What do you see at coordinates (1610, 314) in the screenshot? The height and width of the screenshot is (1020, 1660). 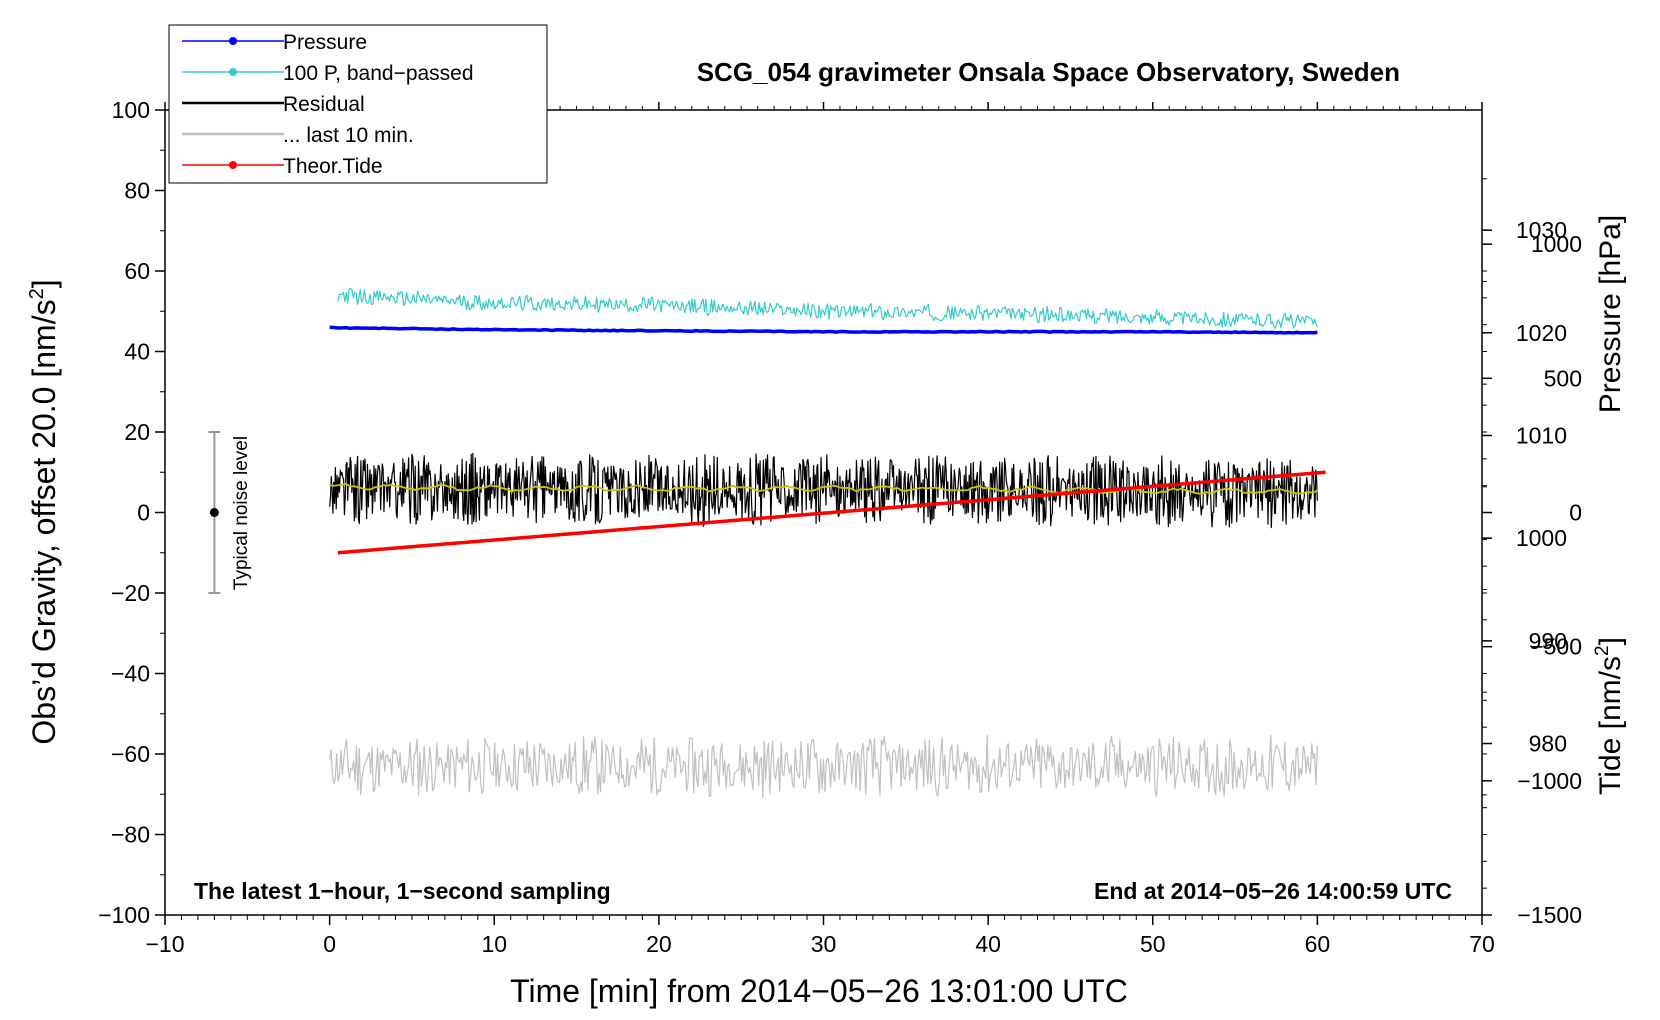 I see `y-axis-label-pressure: Pressure [hPa]` at bounding box center [1610, 314].